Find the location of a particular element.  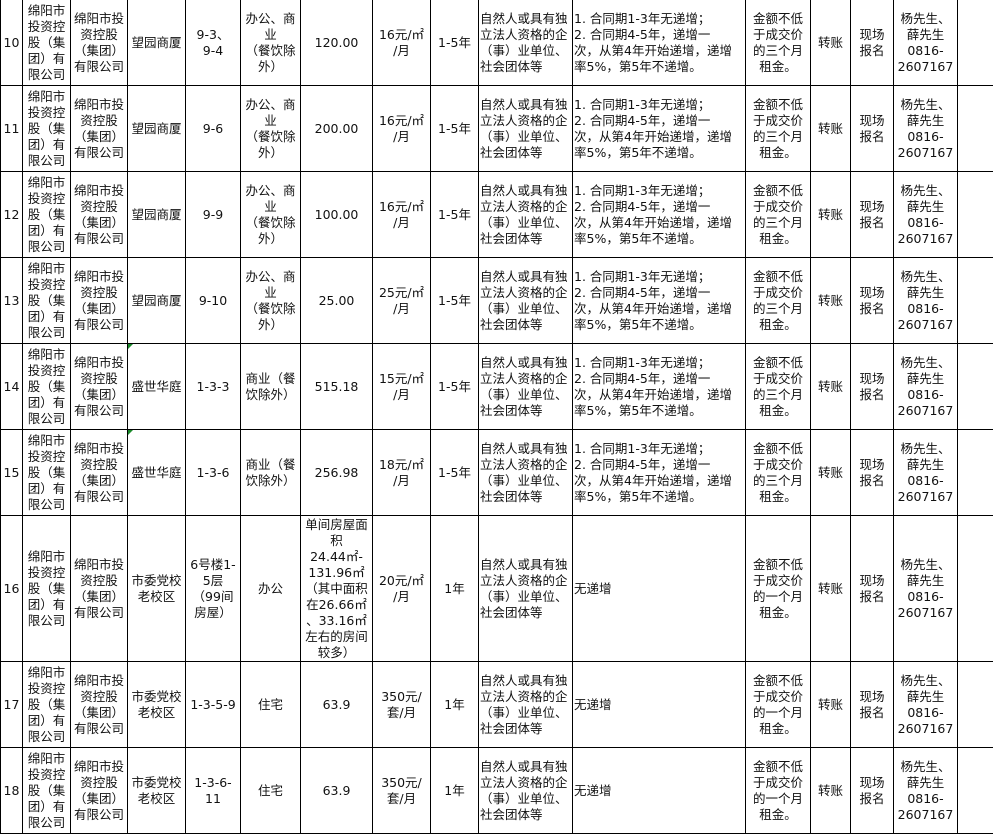

area-cell-text: 25.00 is located at coordinates (336, 300).